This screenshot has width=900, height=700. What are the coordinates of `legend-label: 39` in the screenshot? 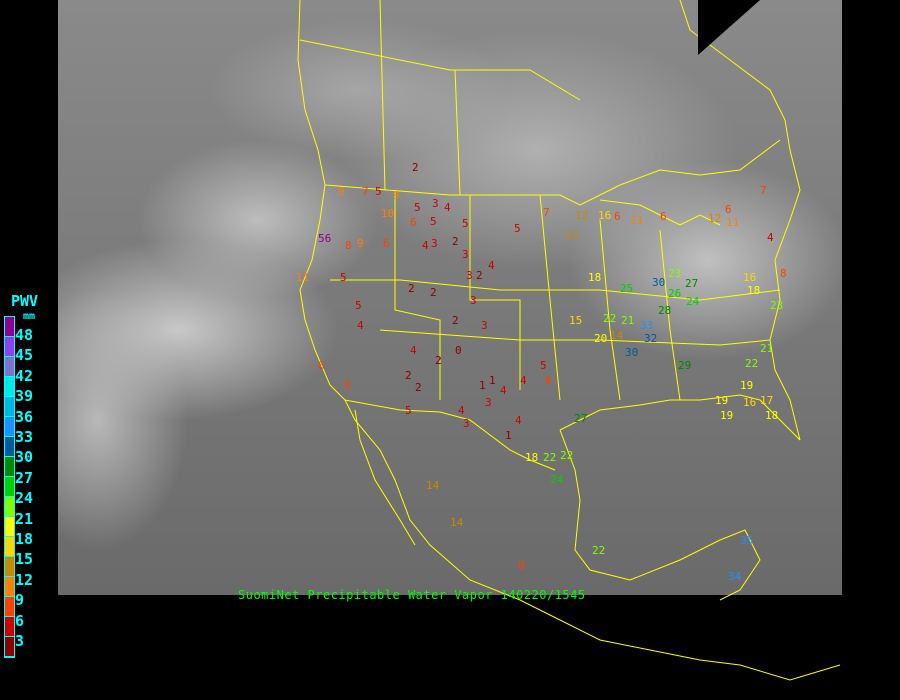 It's located at (24, 396).